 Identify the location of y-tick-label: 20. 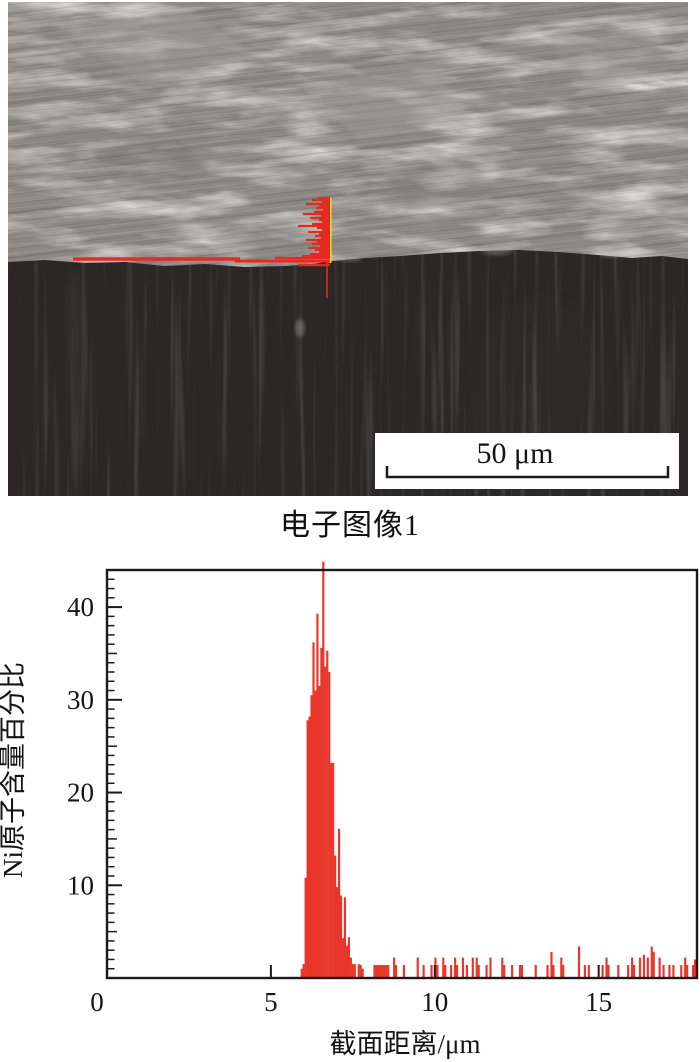
(80, 793).